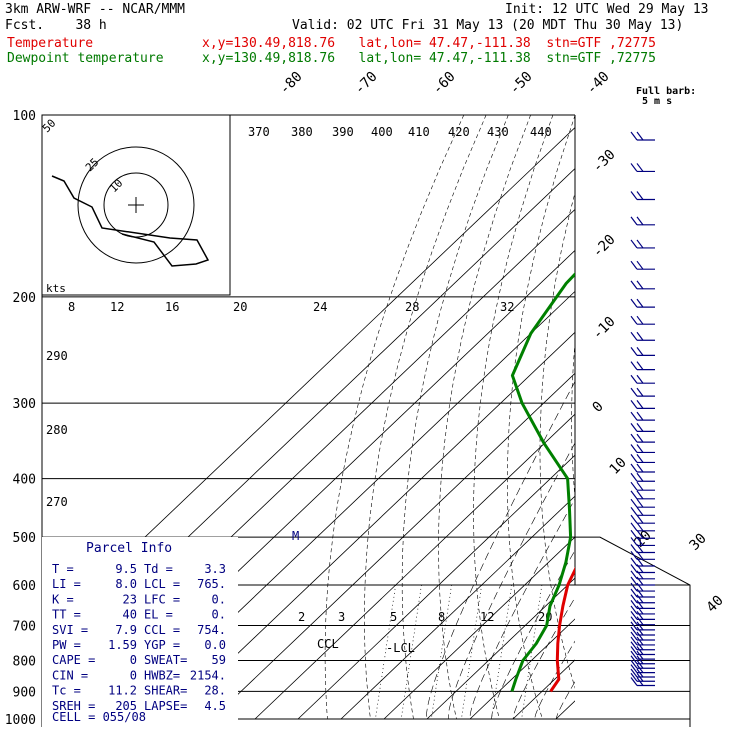 This screenshot has height=740, width=740. I want to click on parcel-param-name: K =, so click(63, 599).